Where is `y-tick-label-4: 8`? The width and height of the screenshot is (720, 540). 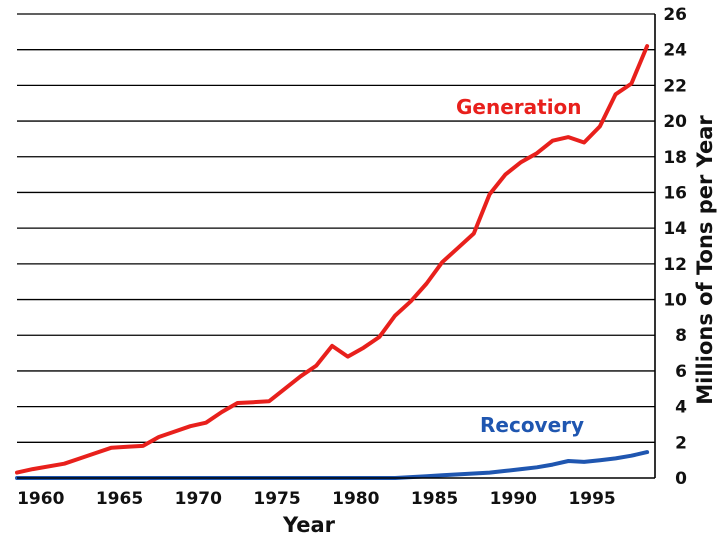
y-tick-label-4: 8 is located at coordinates (681, 336).